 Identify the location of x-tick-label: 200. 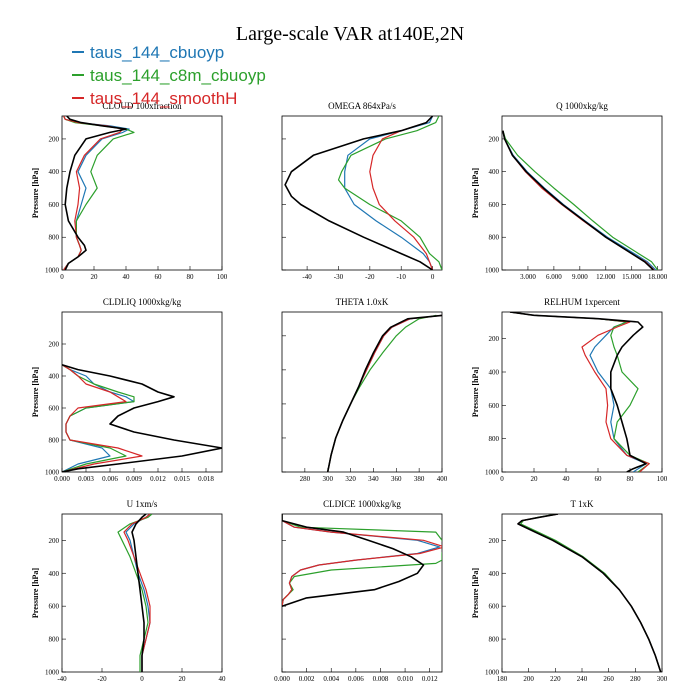
(528, 679).